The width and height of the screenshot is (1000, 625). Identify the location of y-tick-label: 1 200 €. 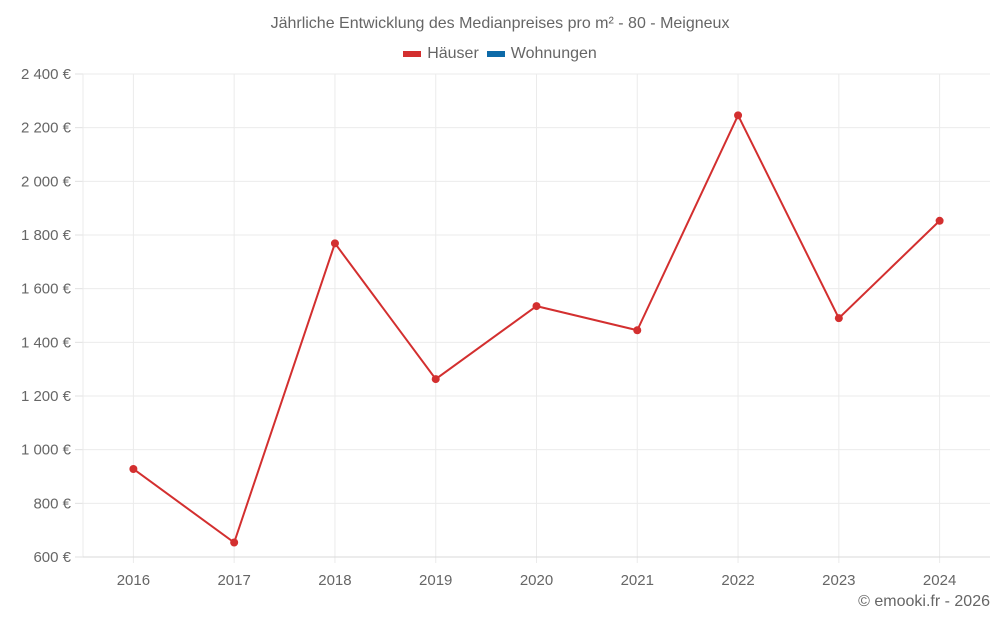
(46, 396).